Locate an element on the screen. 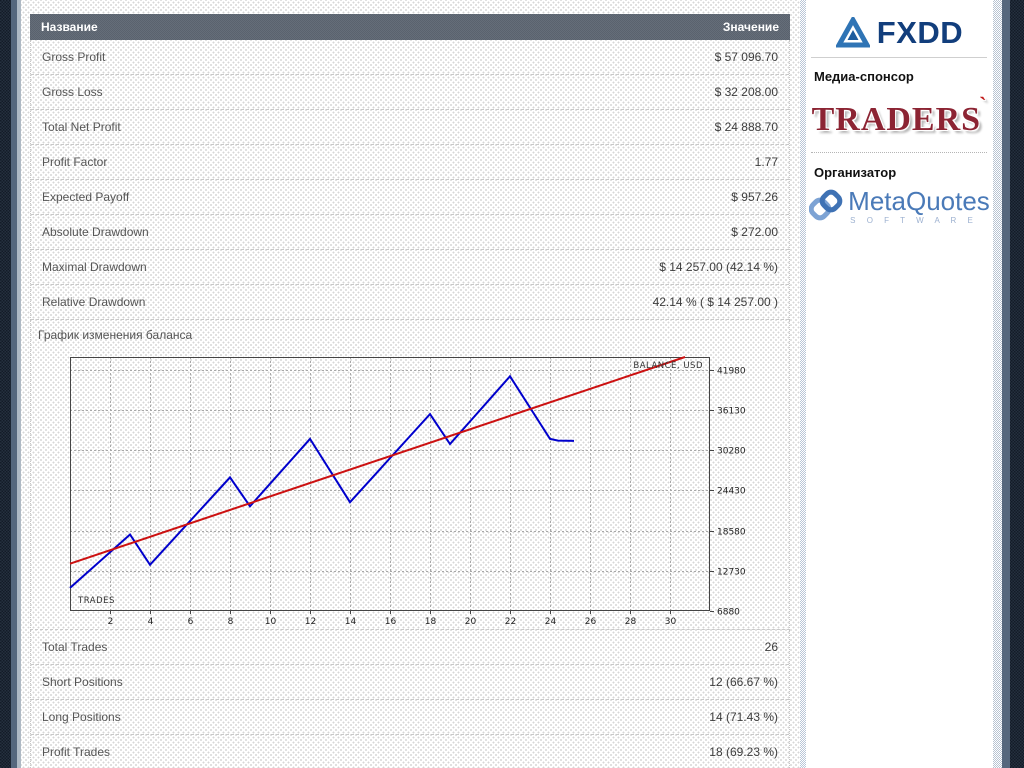 This screenshot has width=1024, height=768. svg-text: 24430 is located at coordinates (731, 492).